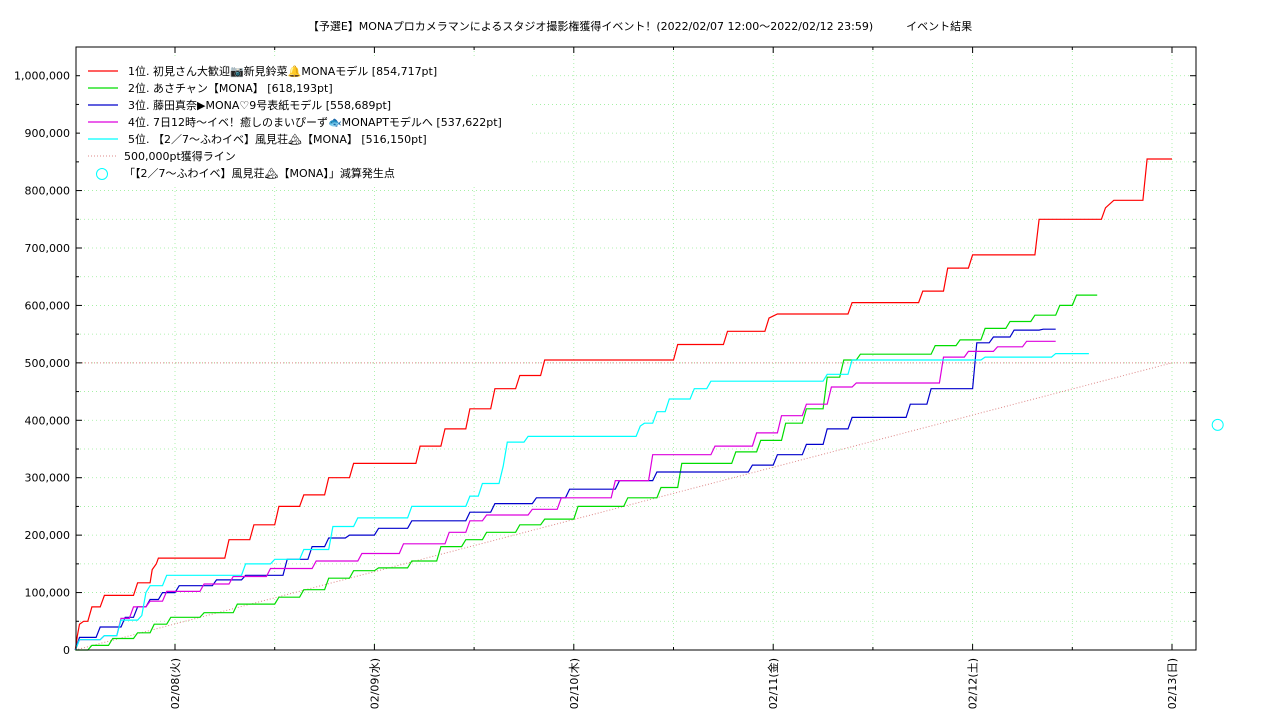 The width and height of the screenshot is (1280, 720). I want to click on y-tick-label: 400,000, so click(48, 420).